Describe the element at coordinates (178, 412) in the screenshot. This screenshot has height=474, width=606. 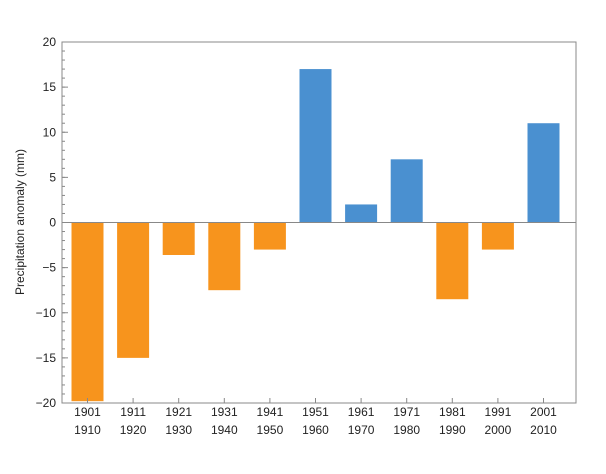
I see `x-tick-label-start: 1921` at that location.